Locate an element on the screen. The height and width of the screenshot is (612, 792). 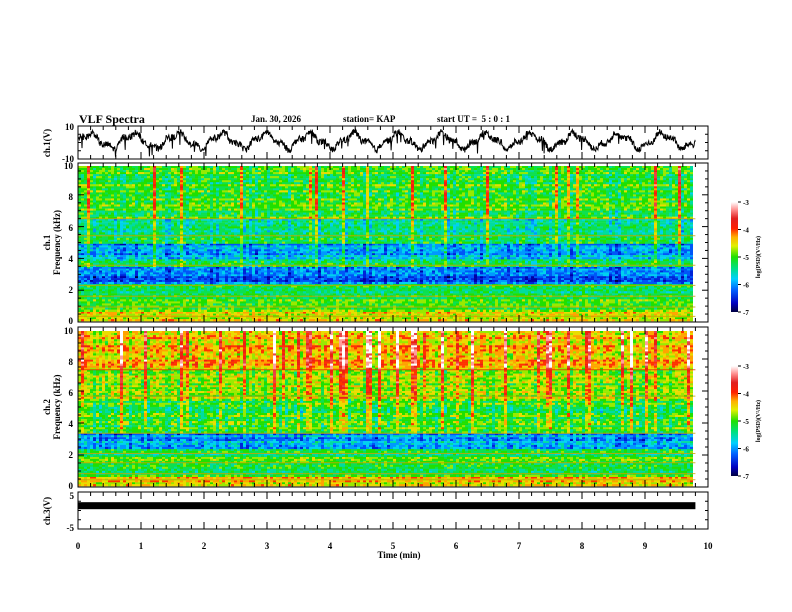
x-tick-label: 9 is located at coordinates (645, 546).